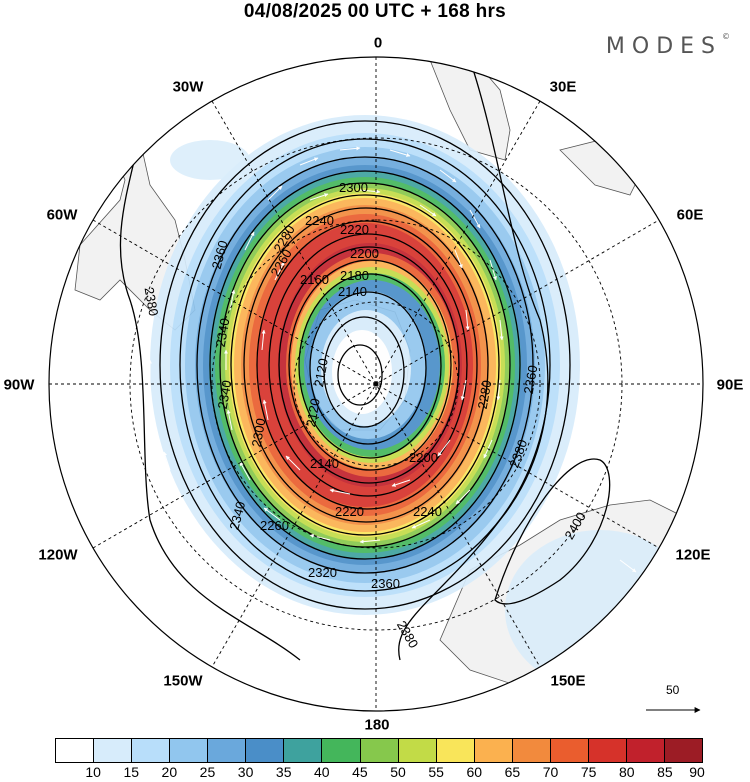 Image resolution: width=750 pixels, height=782 pixels. Describe the element at coordinates (183, 681) in the screenshot. I see `longitude-label: 150W` at that location.